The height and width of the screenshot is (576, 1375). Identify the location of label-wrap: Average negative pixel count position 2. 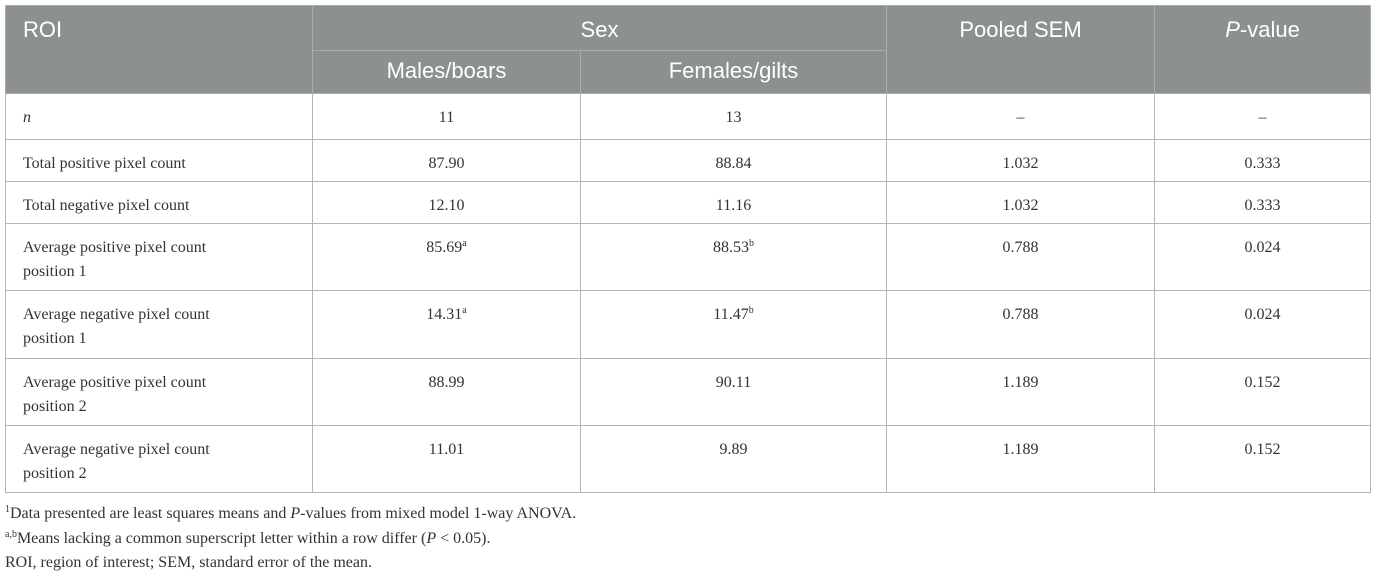
(140, 462).